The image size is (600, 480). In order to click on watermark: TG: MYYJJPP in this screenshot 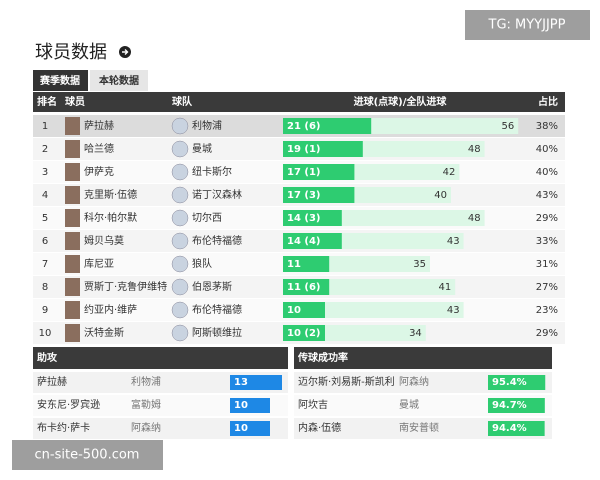, I will do `click(527, 25)`.